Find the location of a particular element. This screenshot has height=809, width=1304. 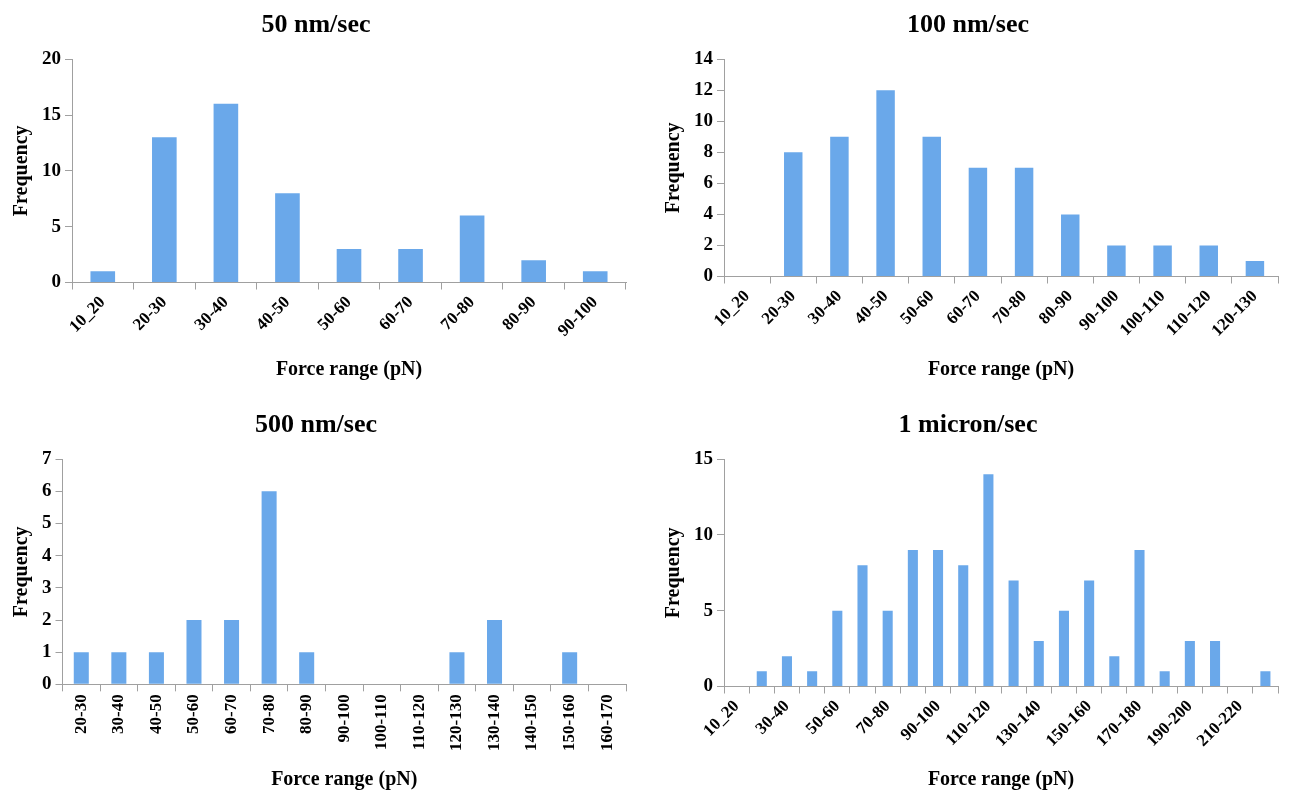

x-tick-label: 80-90 is located at coordinates (306, 714).